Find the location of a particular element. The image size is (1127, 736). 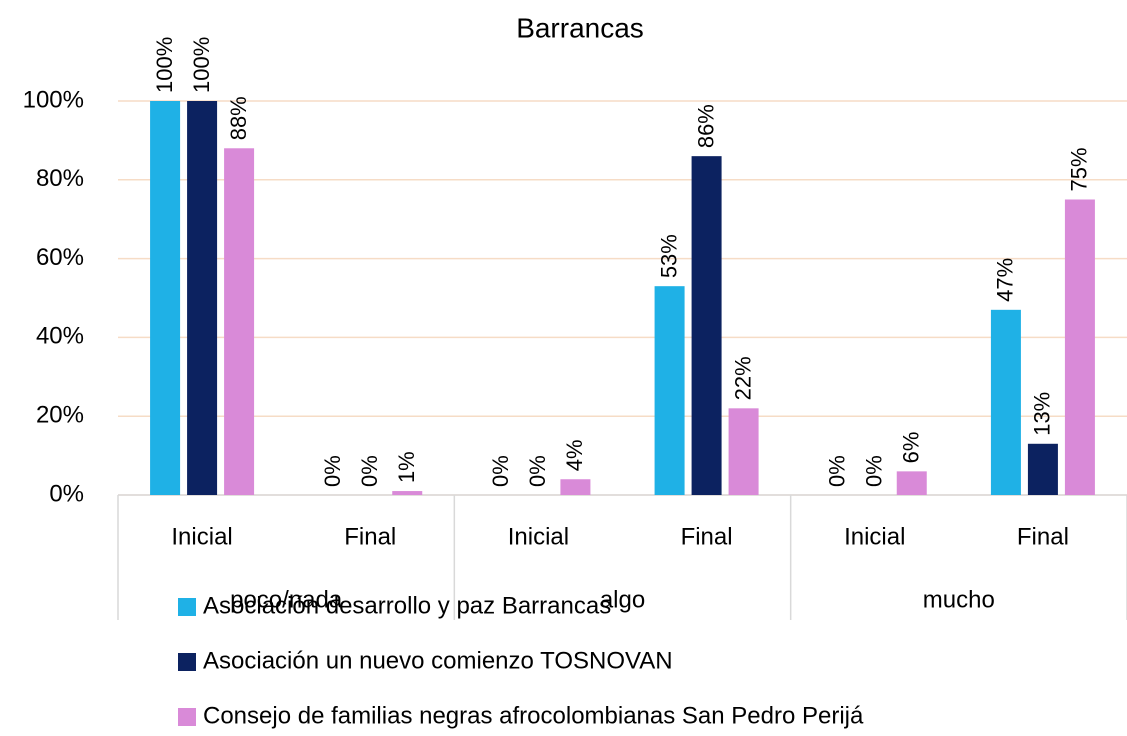

data-label: 88% is located at coordinates (238, 118).